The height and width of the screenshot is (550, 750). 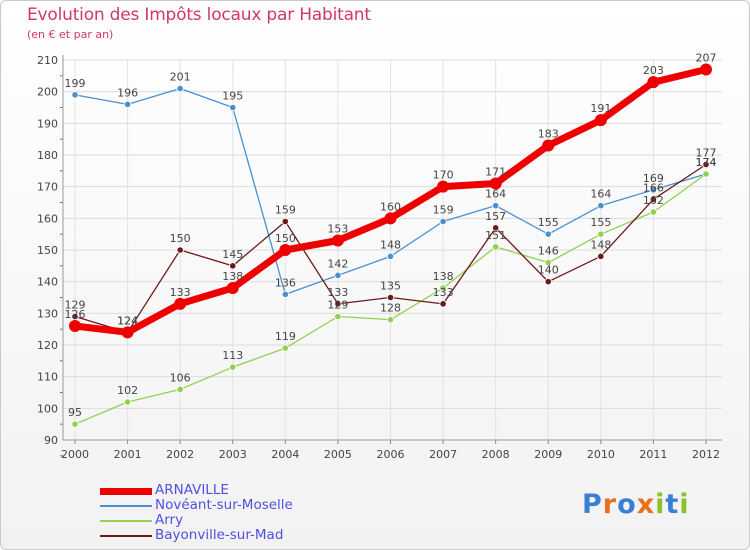 I want to click on y-tick-label: 130, so click(x=47, y=313).